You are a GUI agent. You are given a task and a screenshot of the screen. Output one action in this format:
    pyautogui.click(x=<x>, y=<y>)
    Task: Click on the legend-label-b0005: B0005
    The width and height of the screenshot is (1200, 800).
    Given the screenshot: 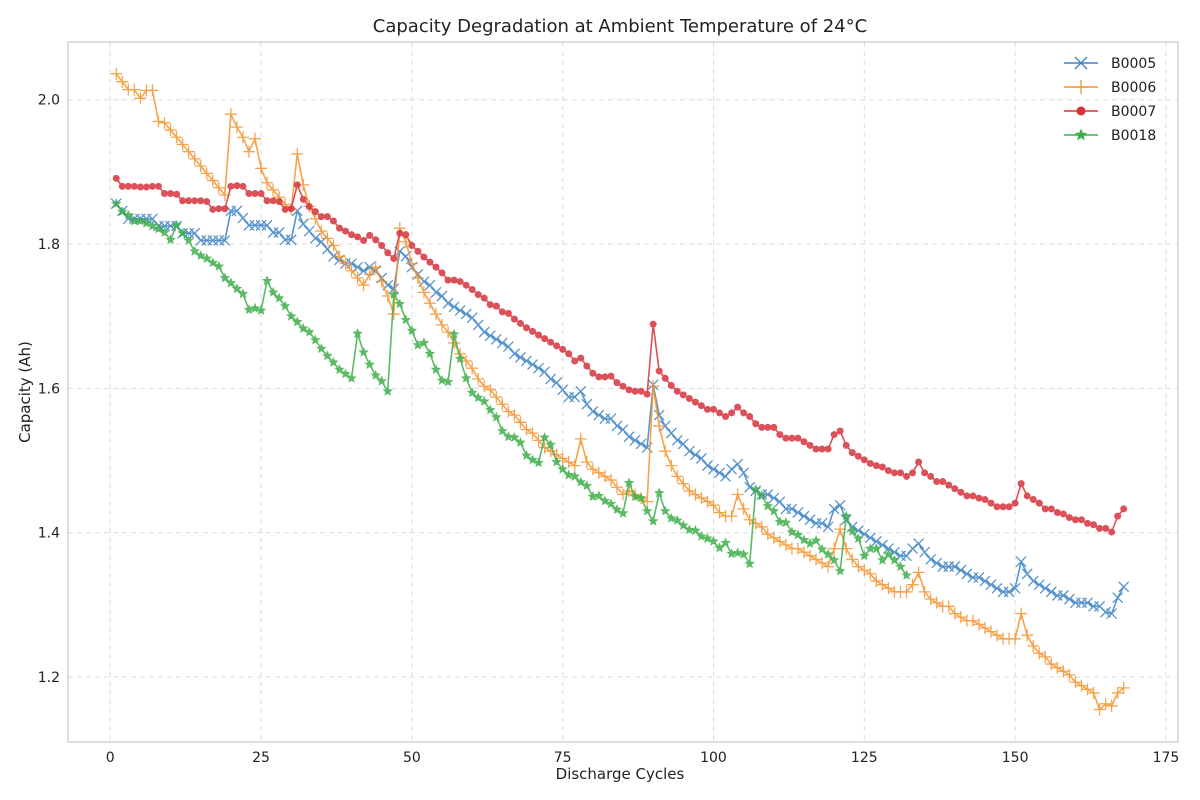 What is the action you would take?
    pyautogui.click(x=1133, y=64)
    